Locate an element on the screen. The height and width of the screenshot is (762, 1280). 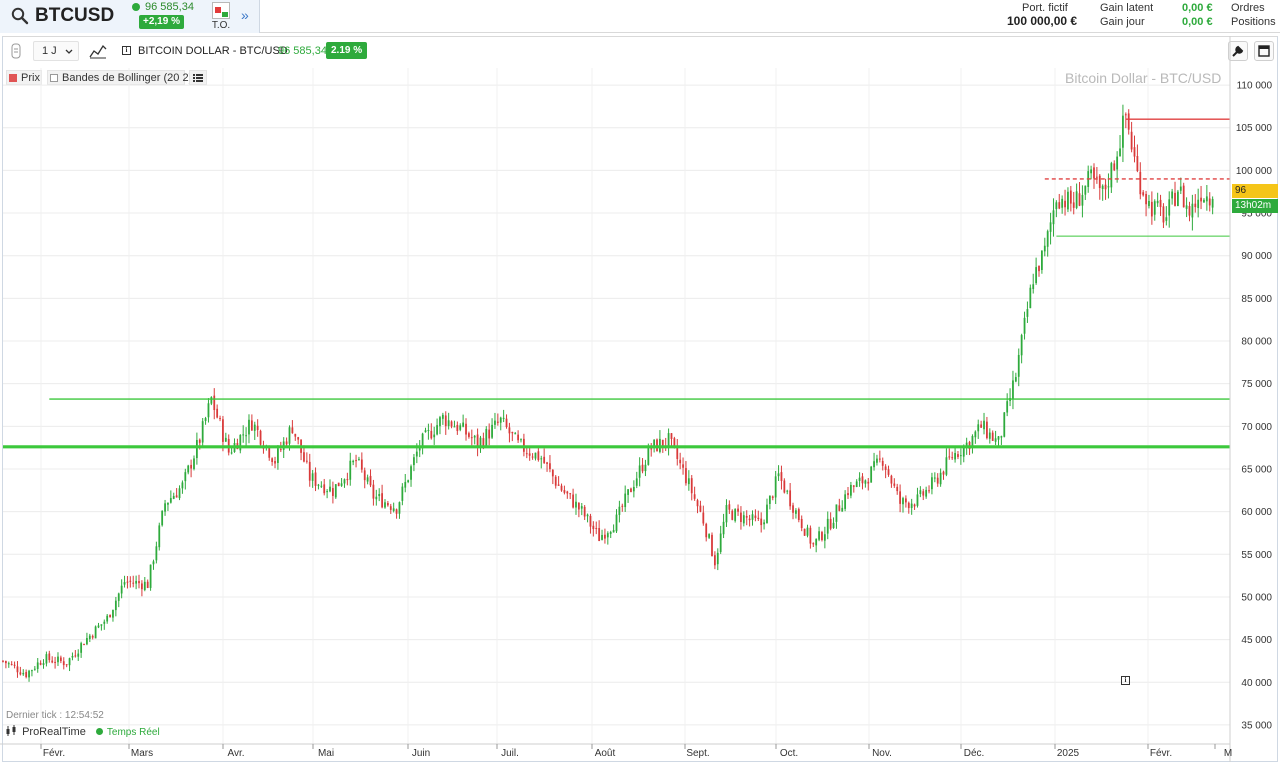
y-tick-label: 105 000 is located at coordinates (1254, 128).